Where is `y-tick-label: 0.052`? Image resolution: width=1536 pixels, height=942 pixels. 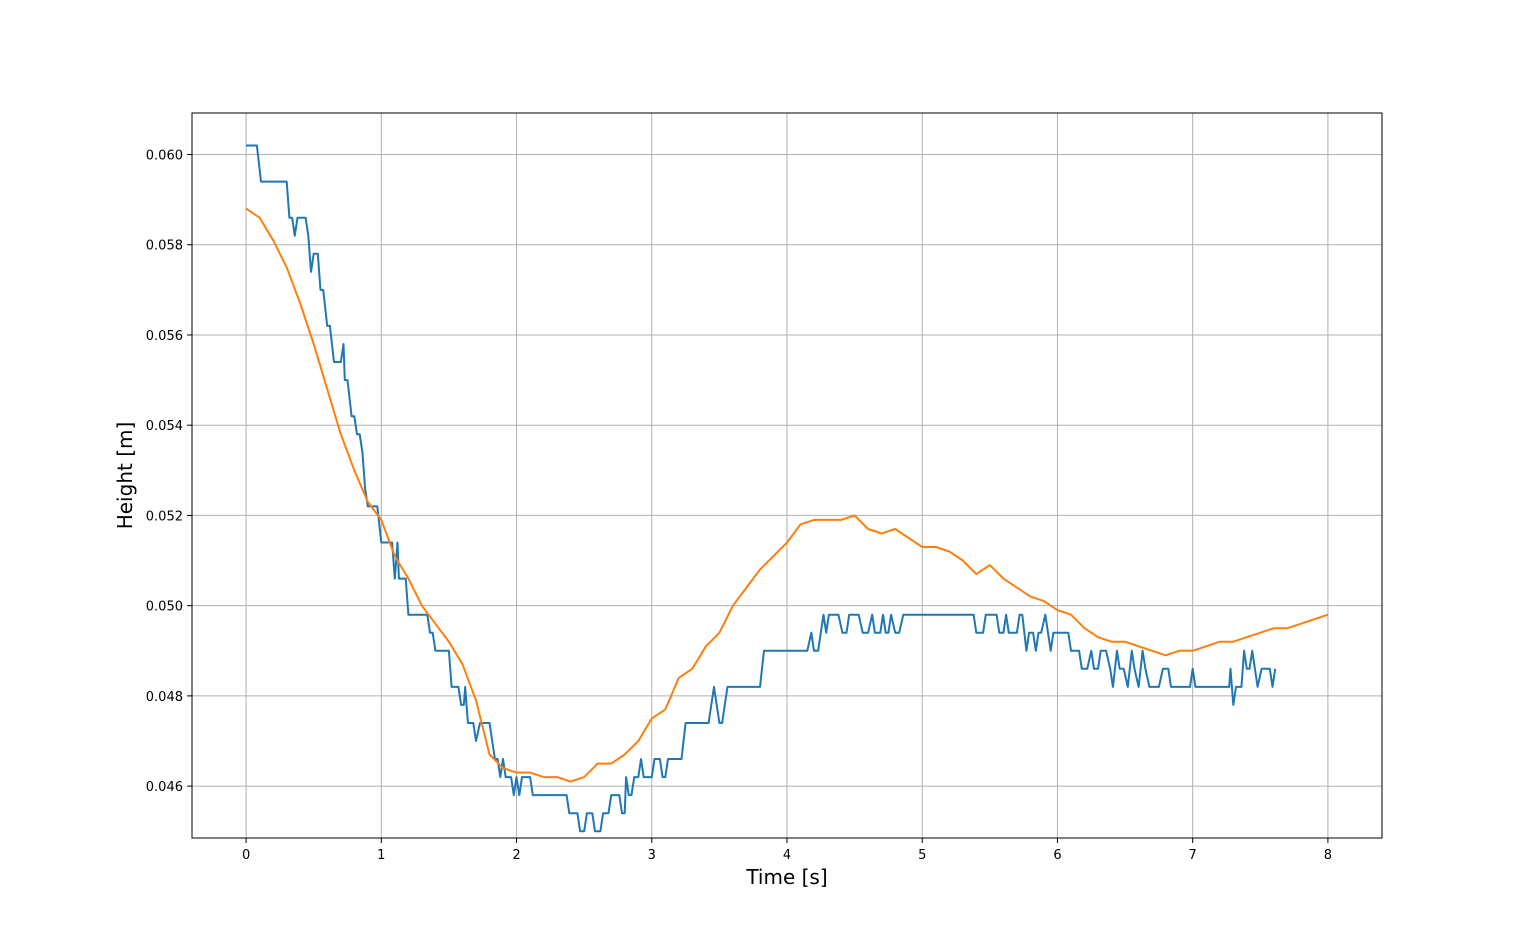
y-tick-label: 0.052 is located at coordinates (164, 516).